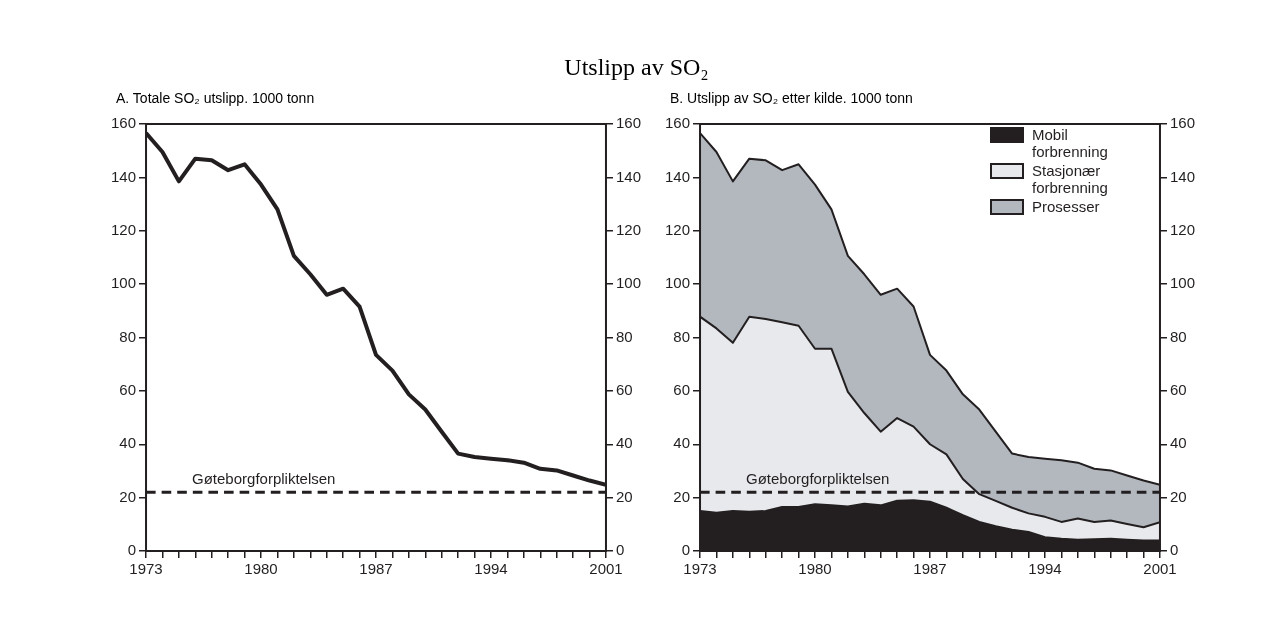 The image size is (1273, 626). Describe the element at coordinates (1066, 206) in the screenshot. I see `legend-label: Prosesser` at that location.